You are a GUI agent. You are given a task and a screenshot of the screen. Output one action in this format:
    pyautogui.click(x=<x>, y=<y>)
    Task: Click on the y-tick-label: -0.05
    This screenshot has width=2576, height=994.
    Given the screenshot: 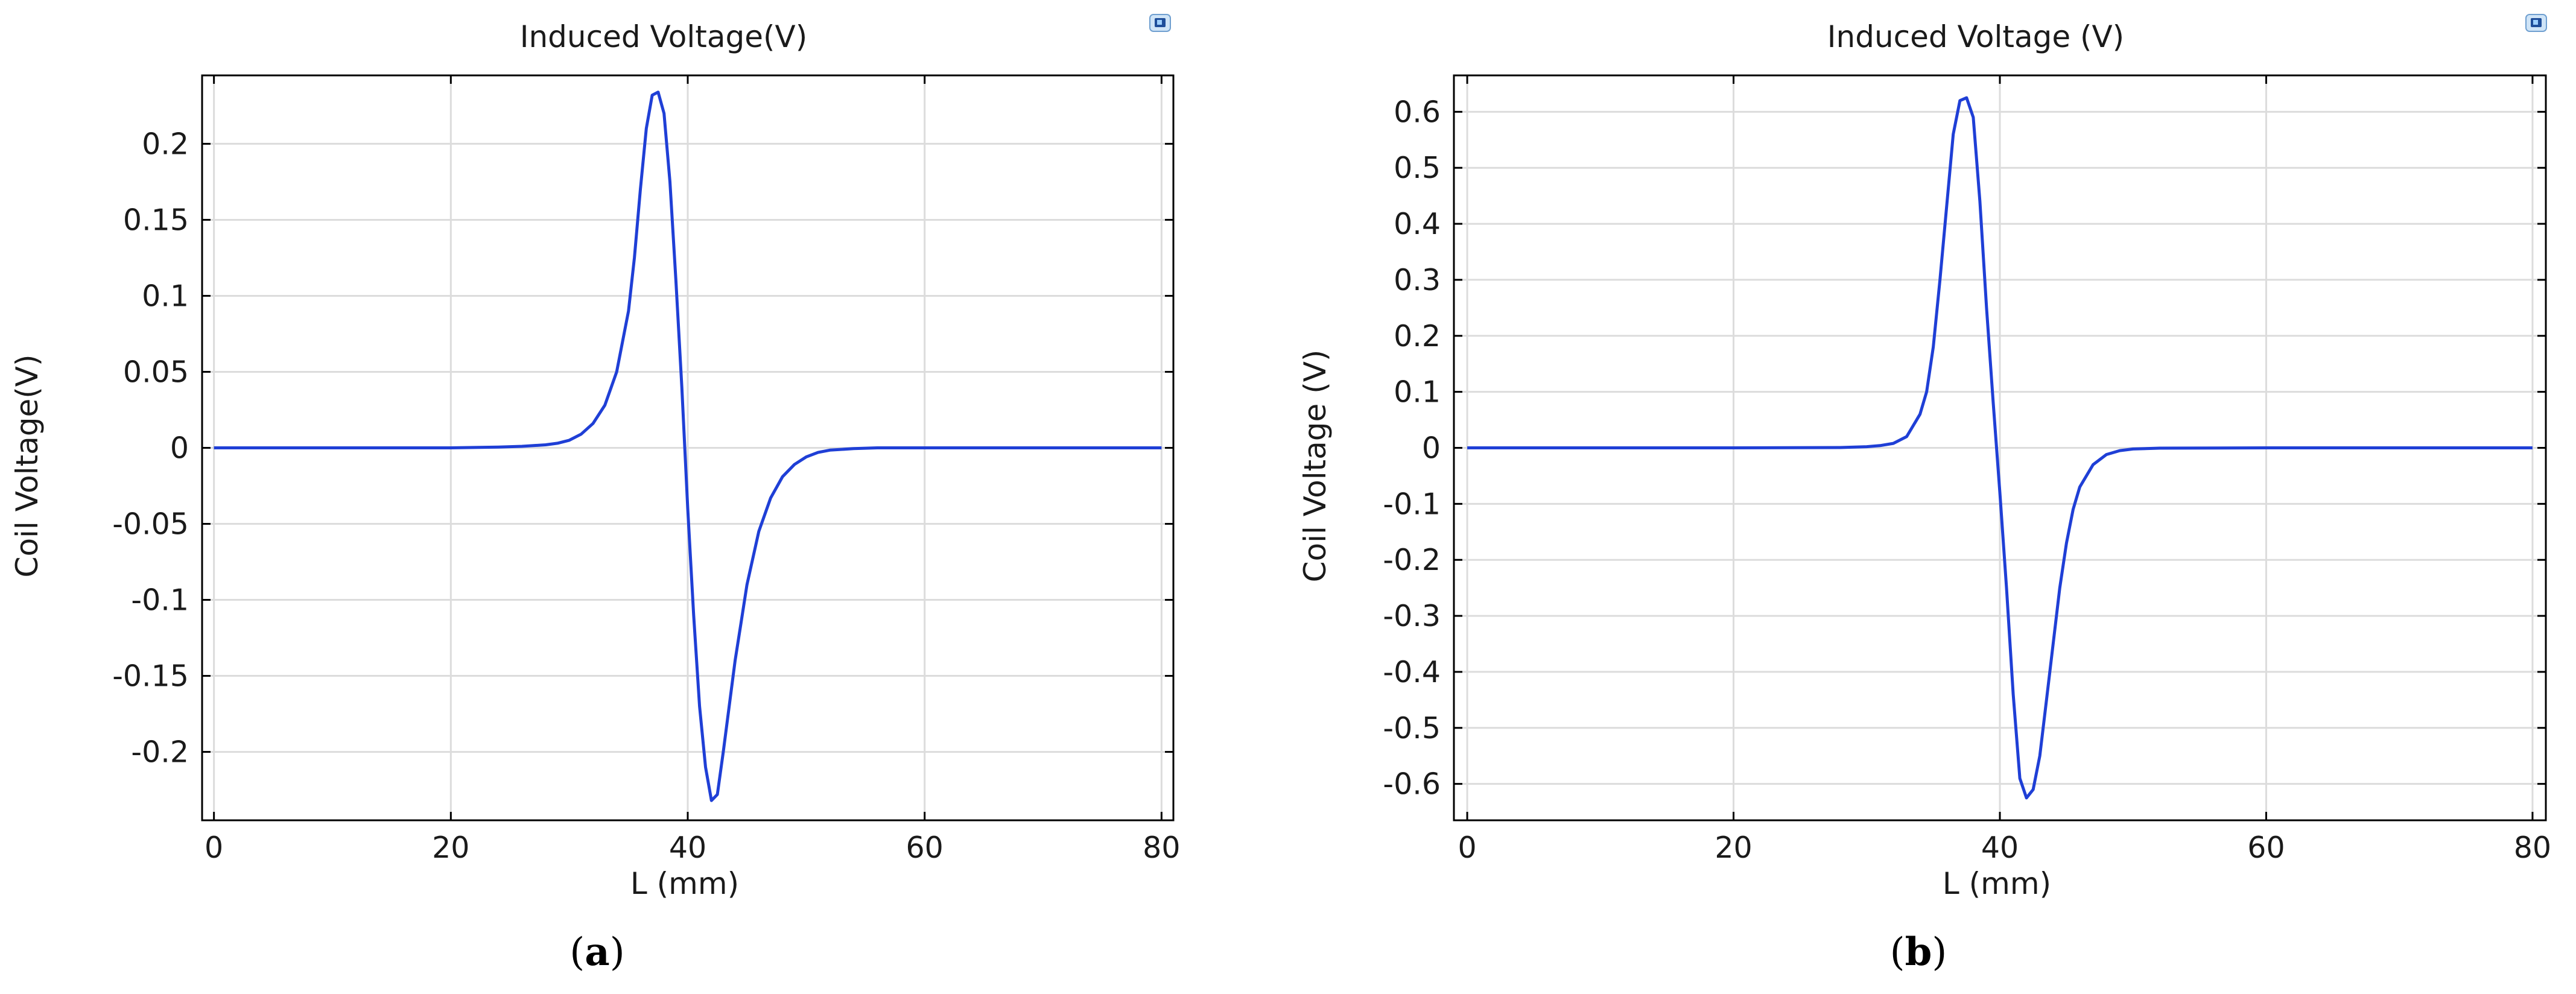 What is the action you would take?
    pyautogui.click(x=150, y=524)
    